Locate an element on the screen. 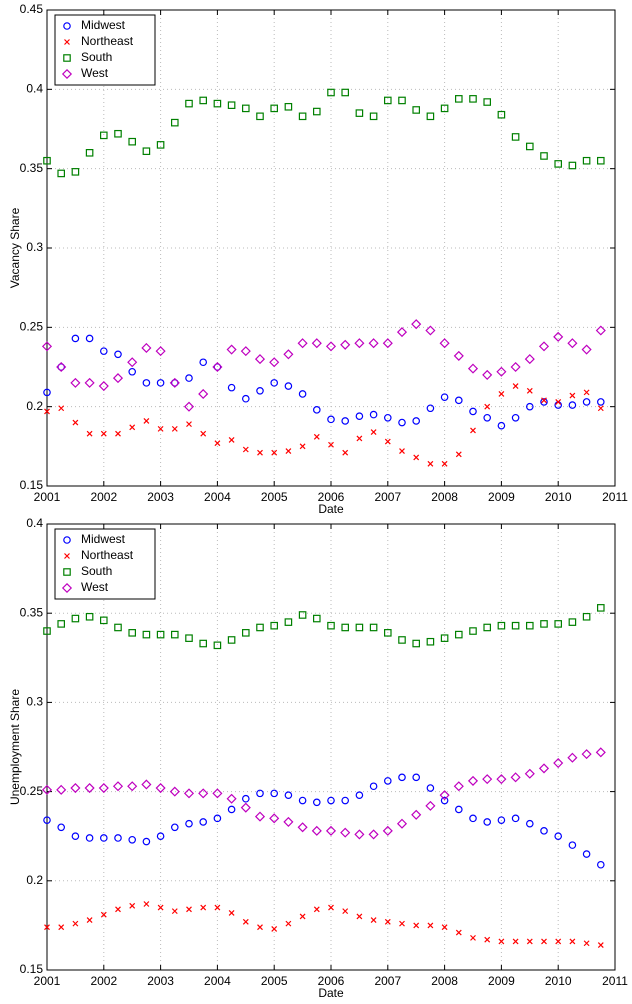  x-tick-label: 2011 is located at coordinates (615, 497).